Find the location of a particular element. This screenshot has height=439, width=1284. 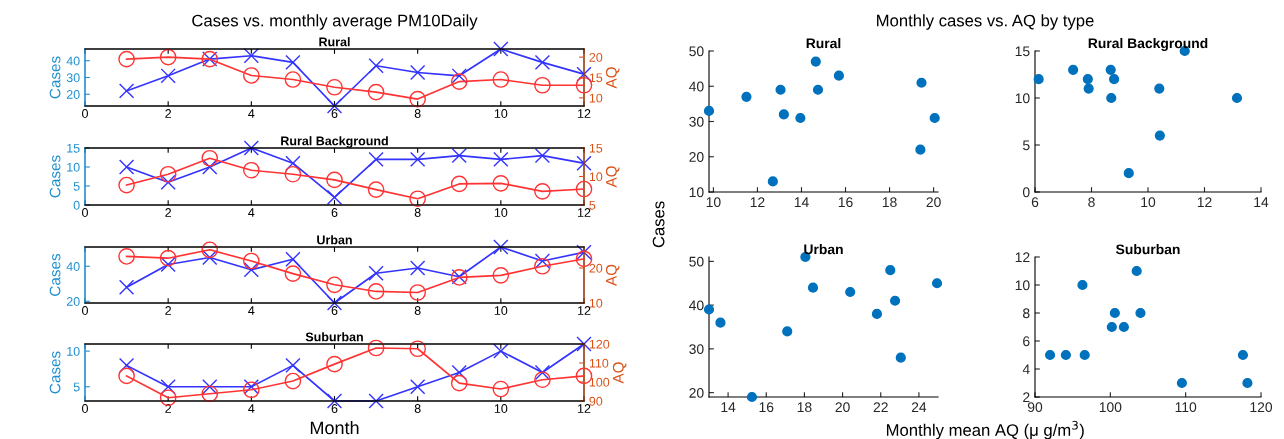

text: Monthly cases vs. AQ by type is located at coordinates (985, 22).